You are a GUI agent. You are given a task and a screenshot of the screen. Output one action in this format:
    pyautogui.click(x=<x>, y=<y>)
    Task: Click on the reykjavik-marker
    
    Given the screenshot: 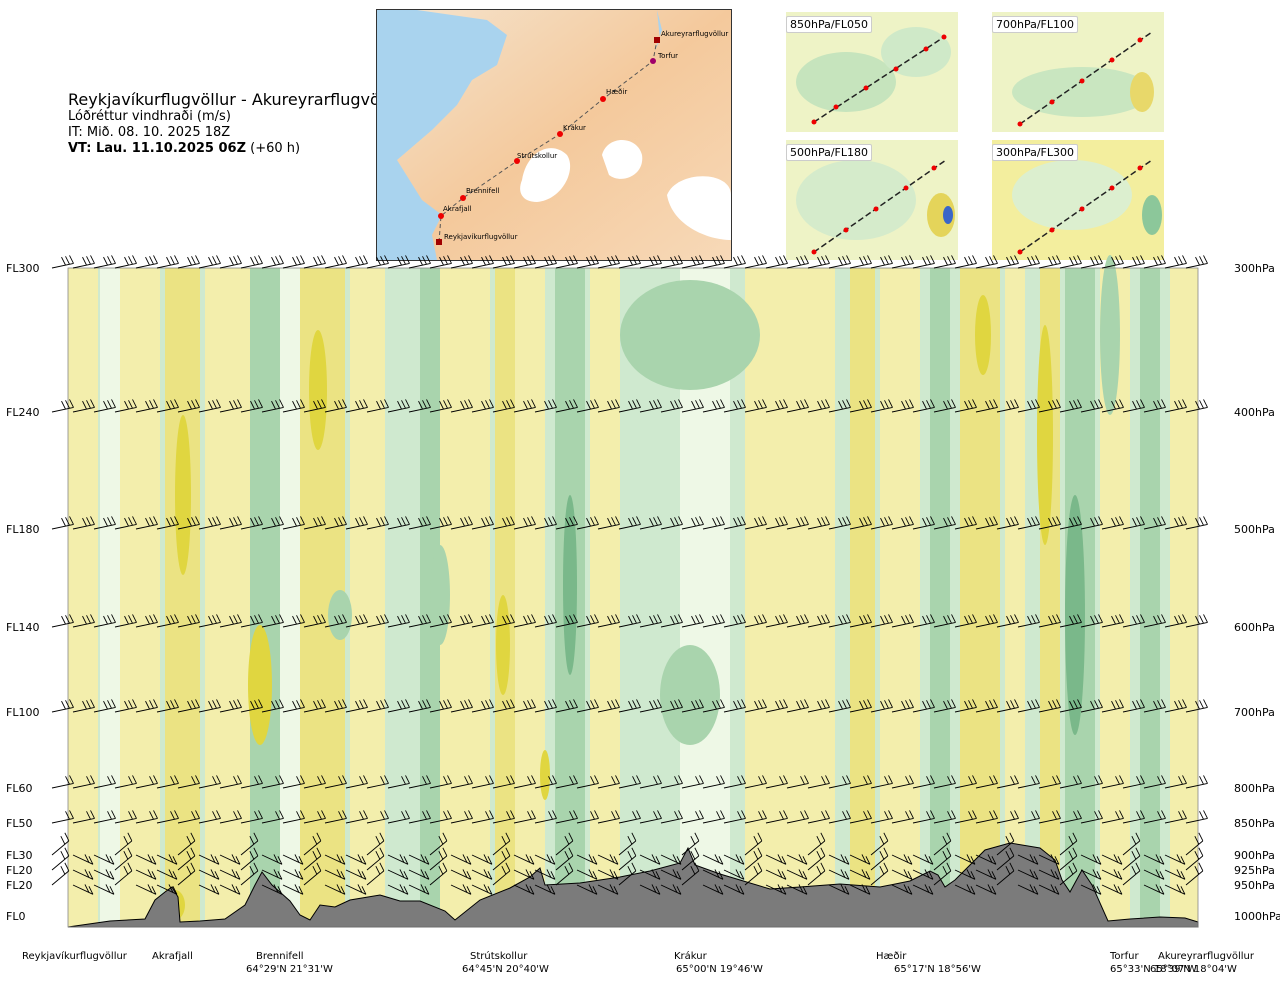 What is the action you would take?
    pyautogui.click(x=439, y=242)
    